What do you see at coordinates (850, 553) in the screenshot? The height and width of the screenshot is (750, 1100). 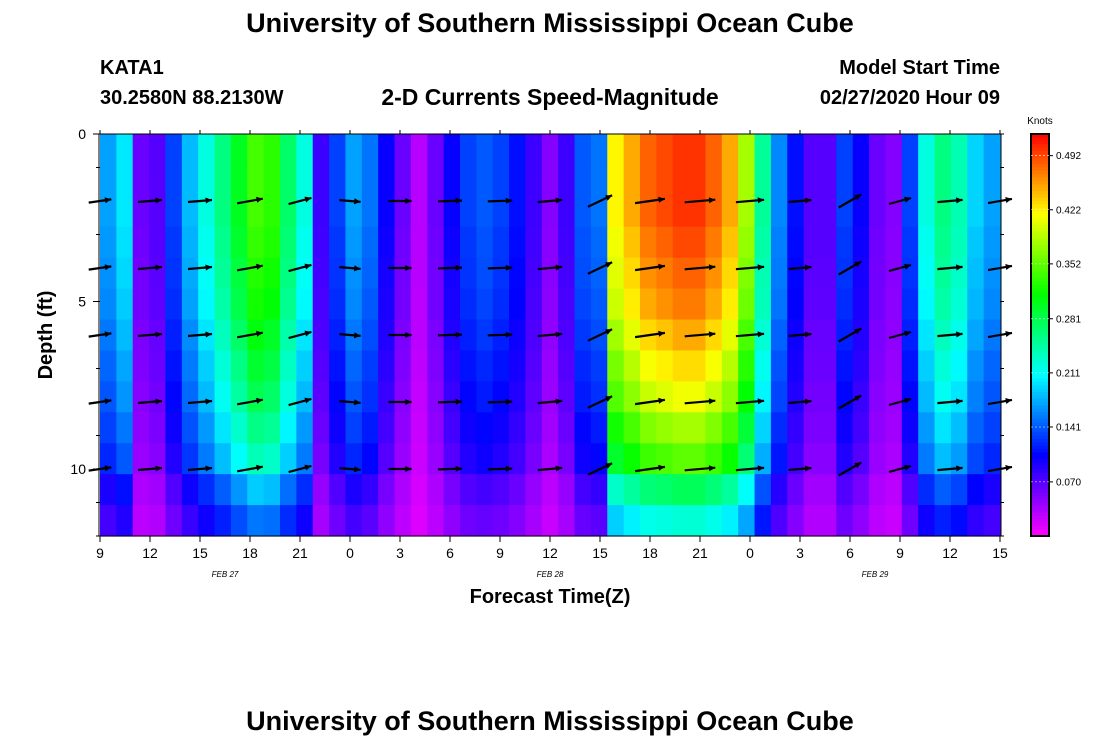 I see `x-tick-label: 6` at bounding box center [850, 553].